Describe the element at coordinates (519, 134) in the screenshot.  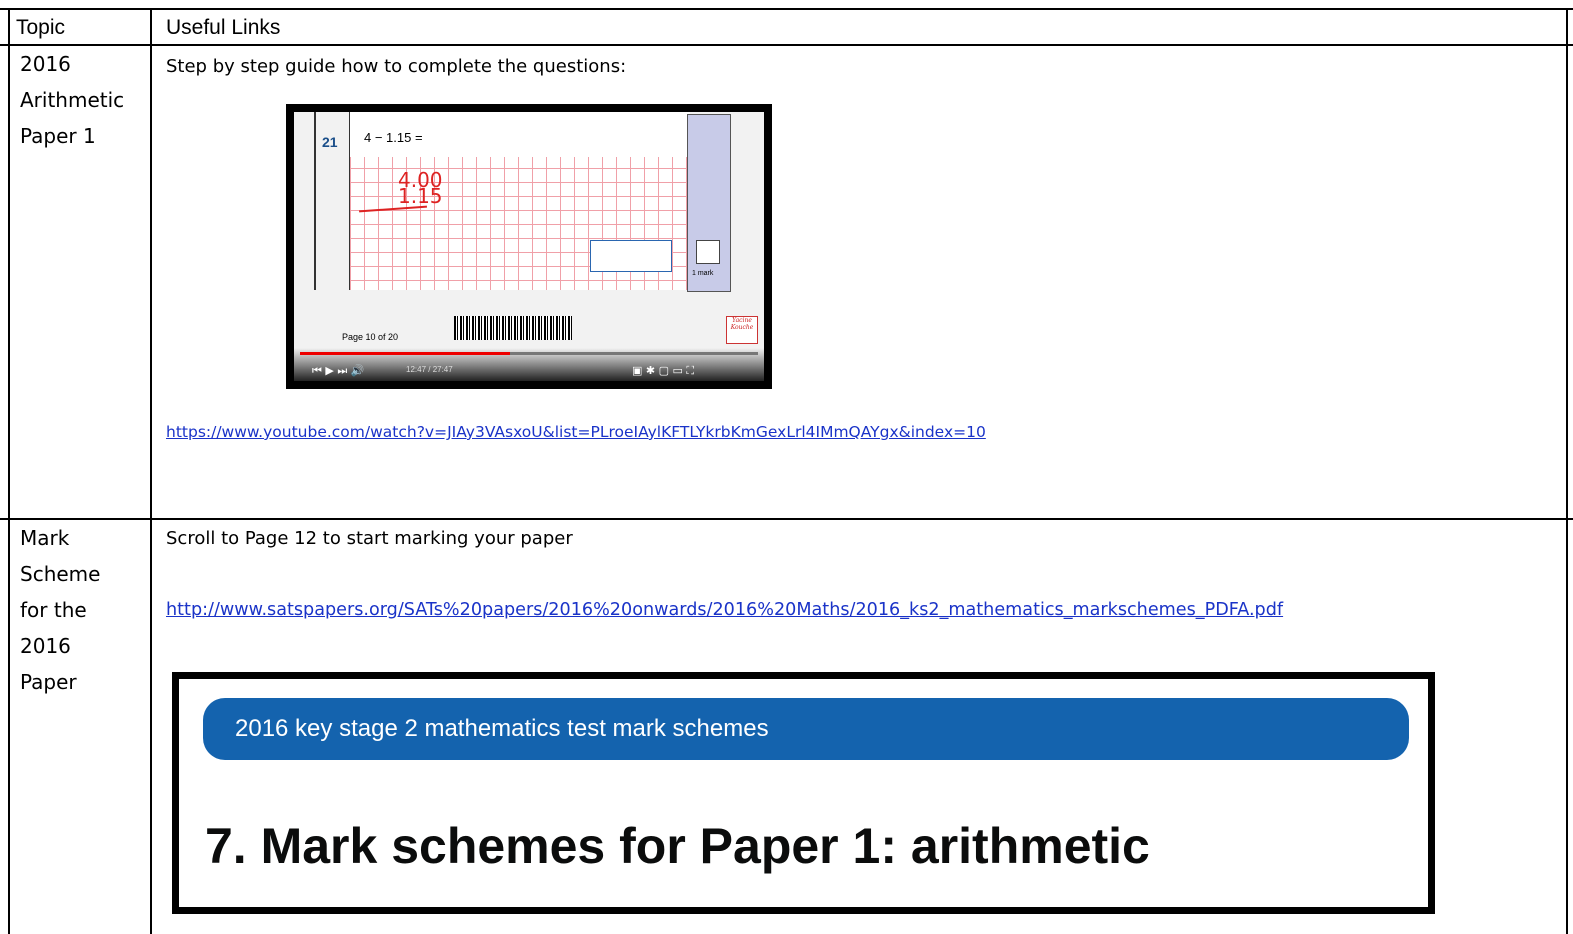
I see `question-area` at that location.